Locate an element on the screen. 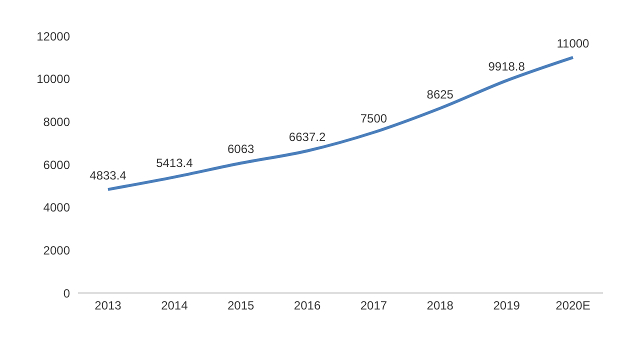  x-tick-label: 2016 is located at coordinates (307, 305).